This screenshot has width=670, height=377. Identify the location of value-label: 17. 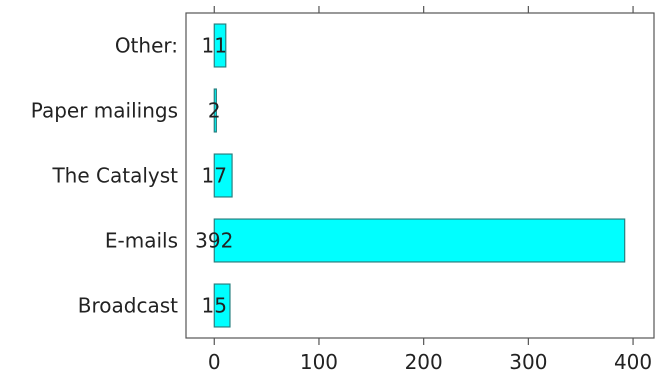
(214, 176).